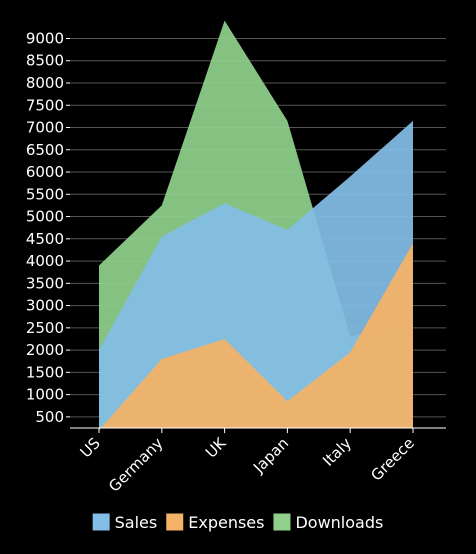 This screenshot has width=476, height=554. Describe the element at coordinates (136, 465) in the screenshot. I see `x-tick-label-germany: Germany` at that location.